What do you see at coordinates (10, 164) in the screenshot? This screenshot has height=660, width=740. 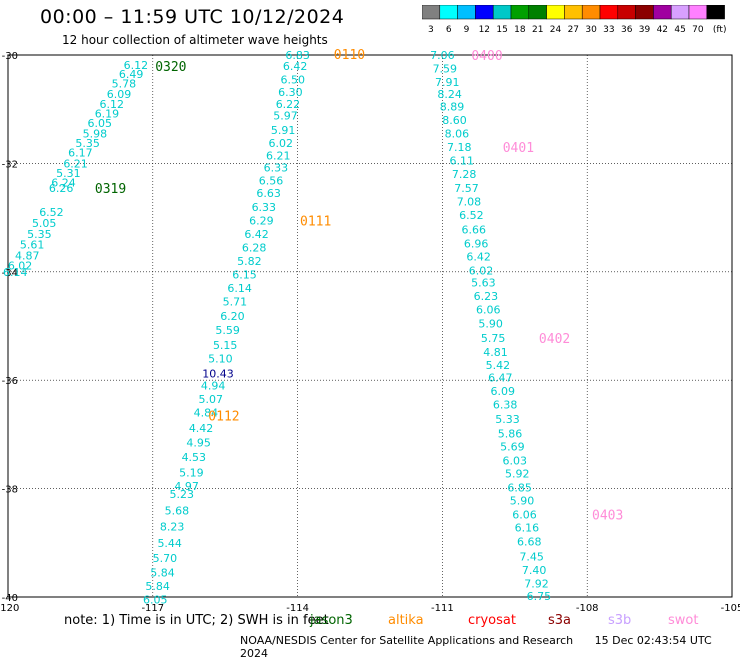 I see `y-tick-label: -32` at bounding box center [10, 164].